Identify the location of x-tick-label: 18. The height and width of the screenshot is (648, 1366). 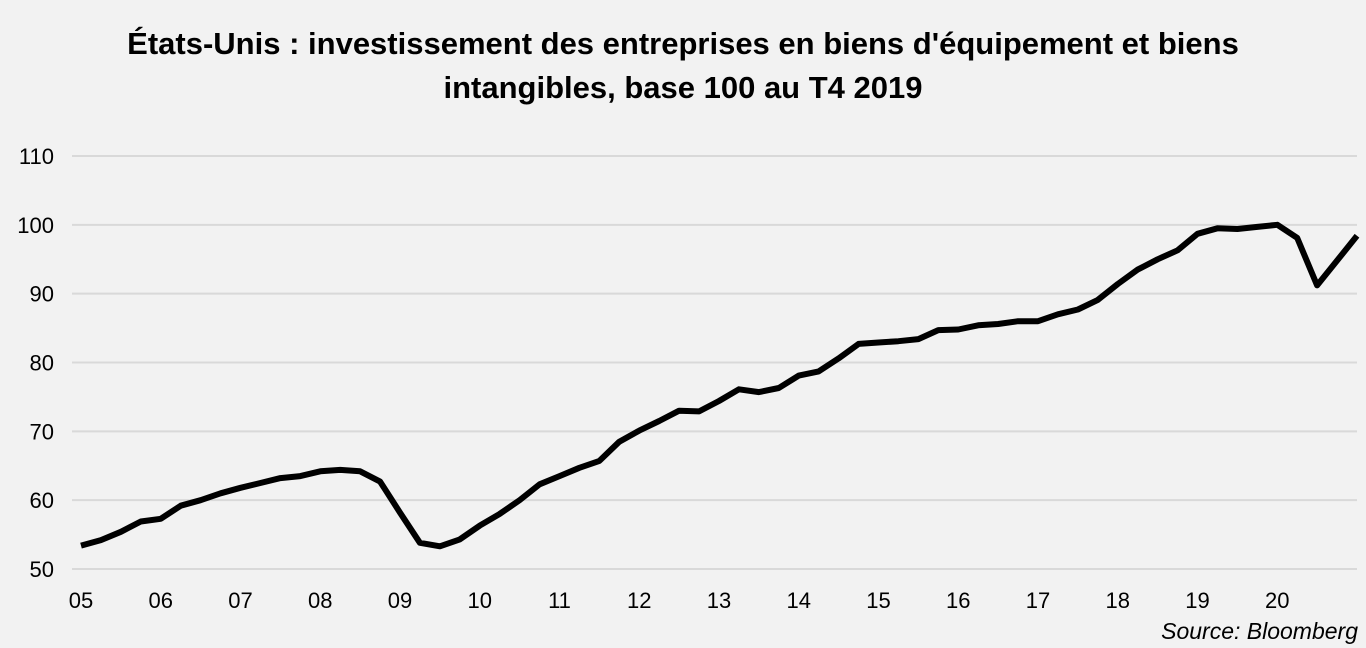
(1118, 600).